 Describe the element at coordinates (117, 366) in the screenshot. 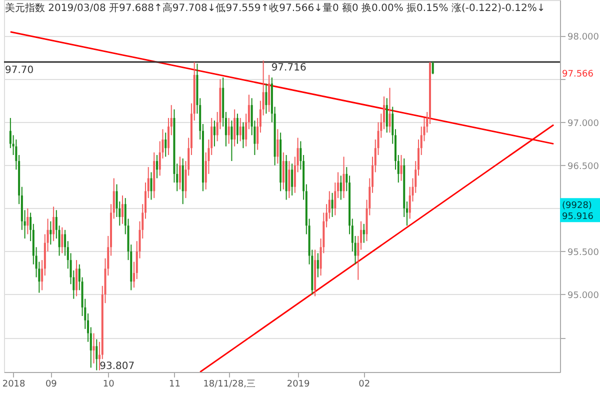

I see `annotation: 93.807` at that location.